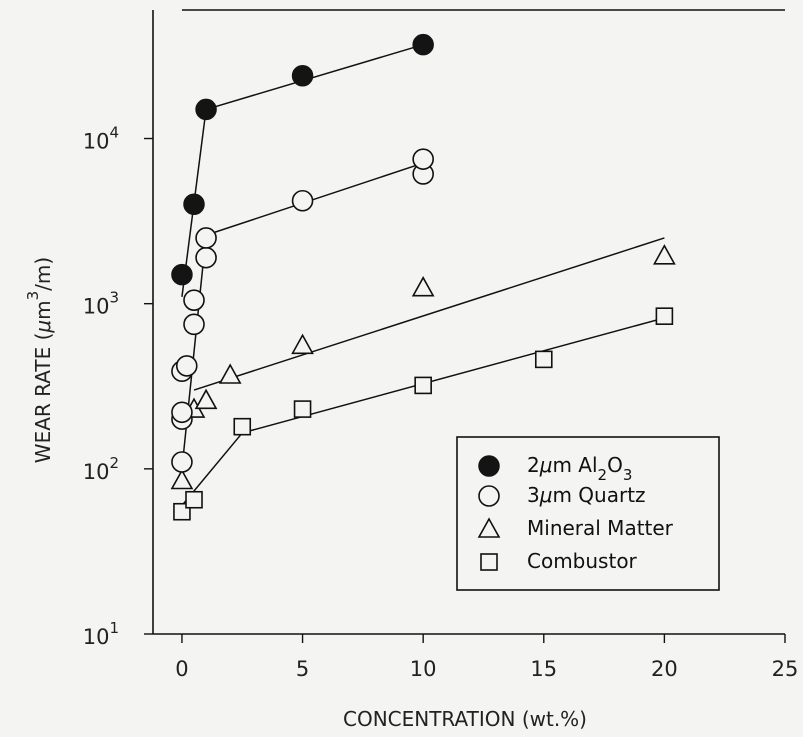 Image resolution: width=803 pixels, height=737 pixels. Describe the element at coordinates (543, 669) in the screenshot. I see `x-tick-label-15: 15` at that location.